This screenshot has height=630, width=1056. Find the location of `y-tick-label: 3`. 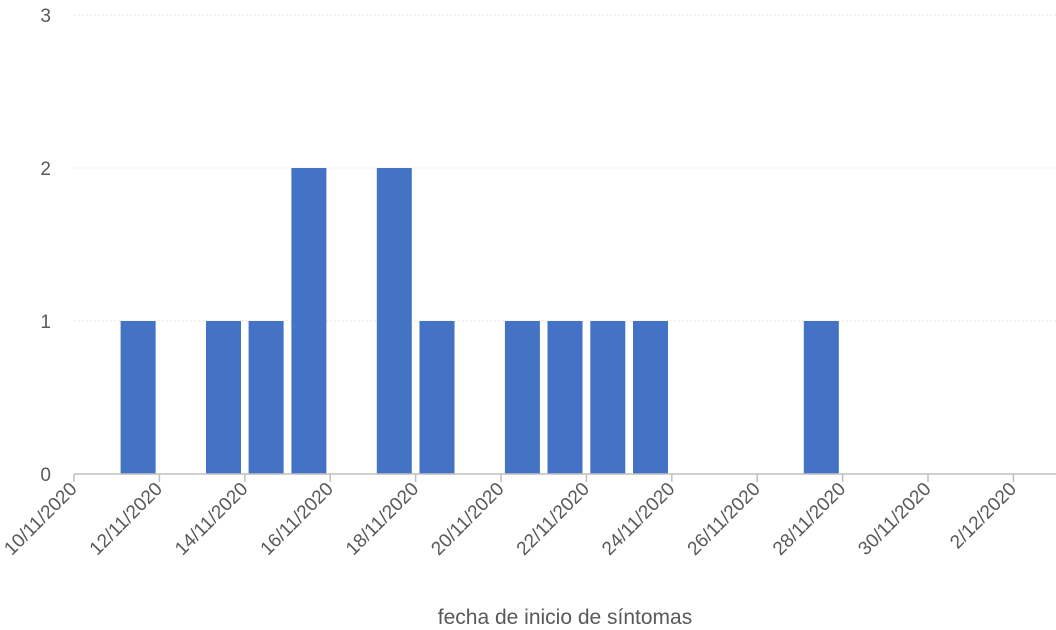

y-tick-label: 3 is located at coordinates (45, 16).